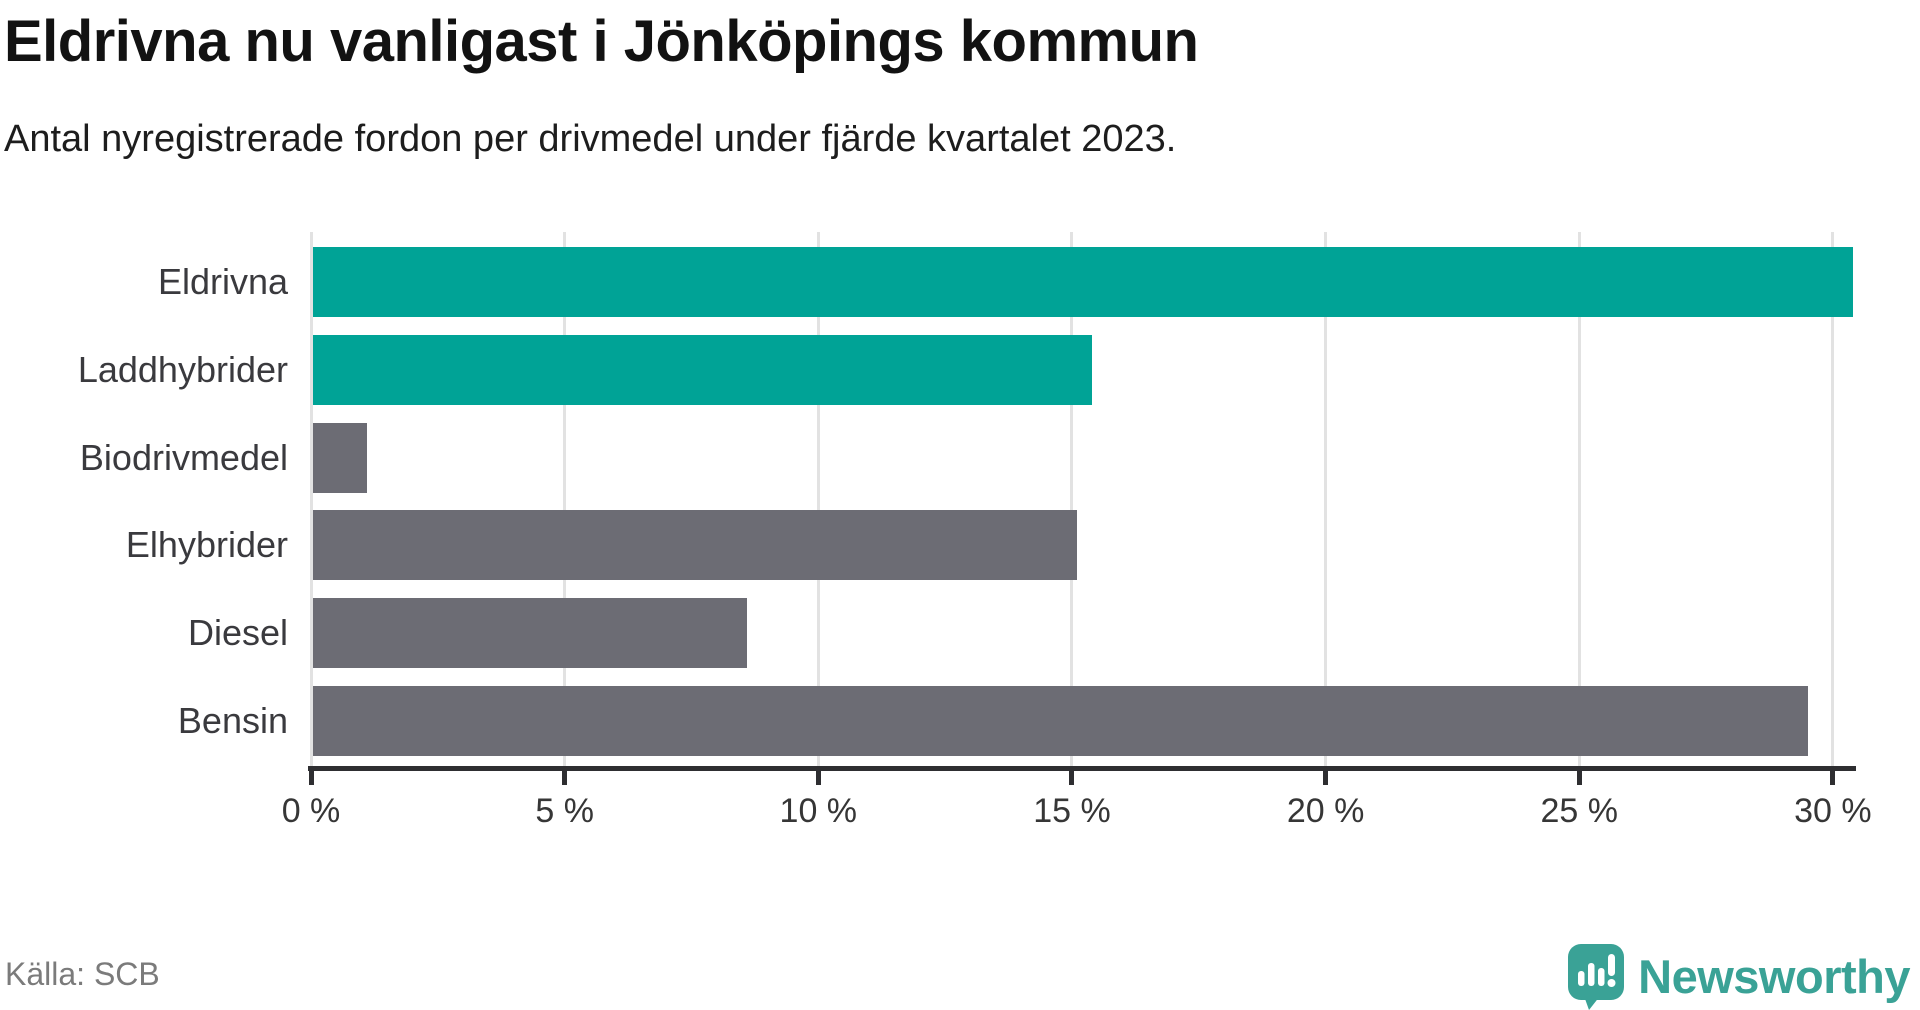 This screenshot has width=1920, height=1010. I want to click on category-label-eldrivna: Eldrivna, so click(222, 281).